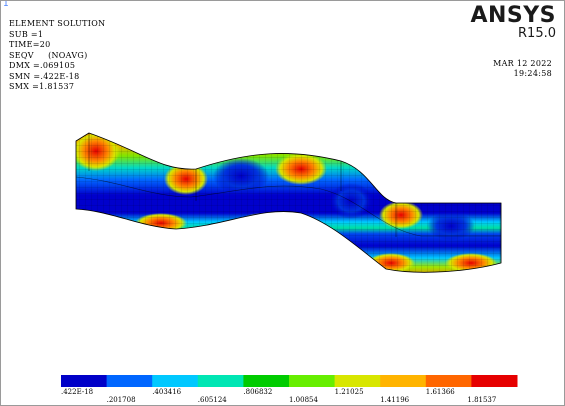 This screenshot has height=406, width=565. I want to click on legend-tick-label: .605124, so click(212, 400).